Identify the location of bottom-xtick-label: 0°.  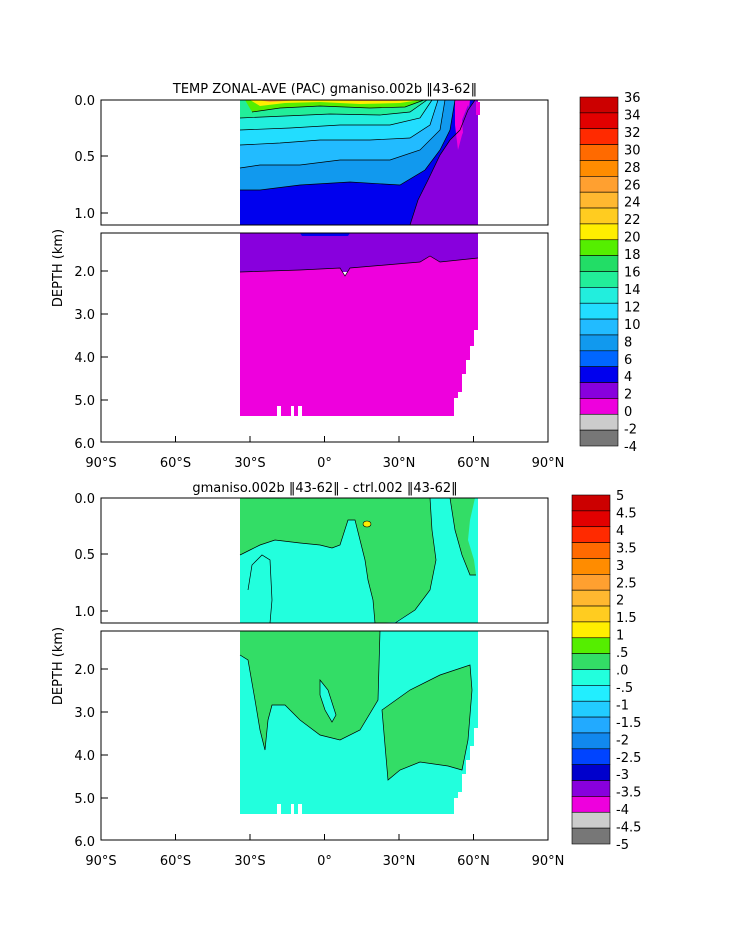
(324, 861).